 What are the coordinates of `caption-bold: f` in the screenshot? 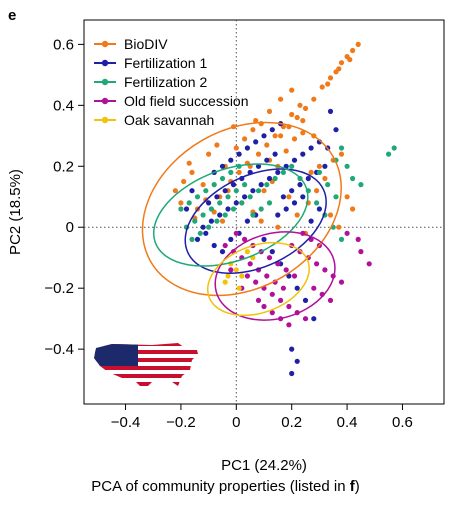 It's located at (352, 486).